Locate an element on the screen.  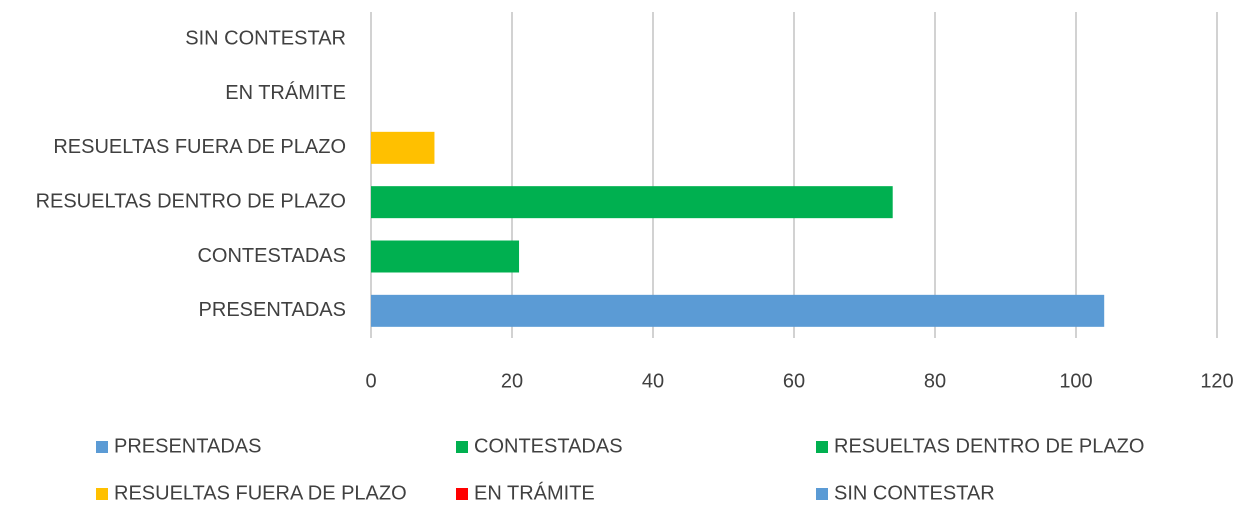
y-tick-label: SIN CONTESTAR is located at coordinates (265, 38).